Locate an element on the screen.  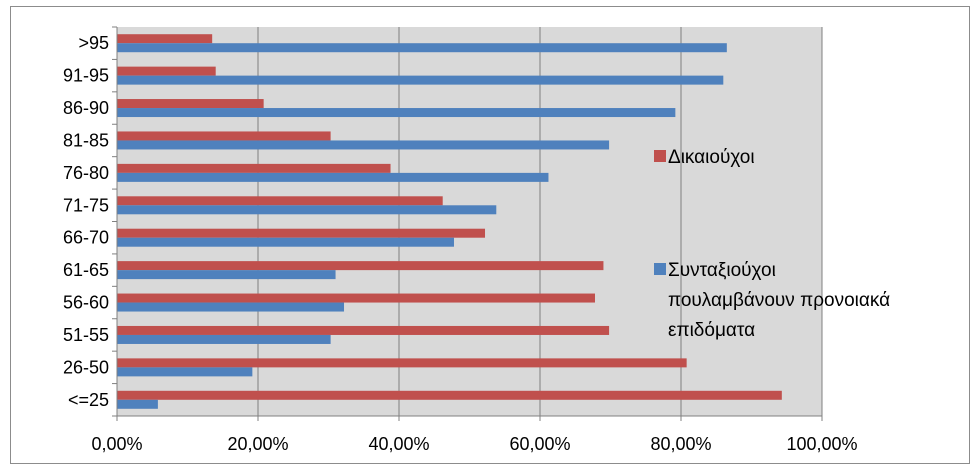
x-axis: 0,00% 20,00% 40,00% 60,00% 80,00% 100,00% is located at coordinates (474, 434).